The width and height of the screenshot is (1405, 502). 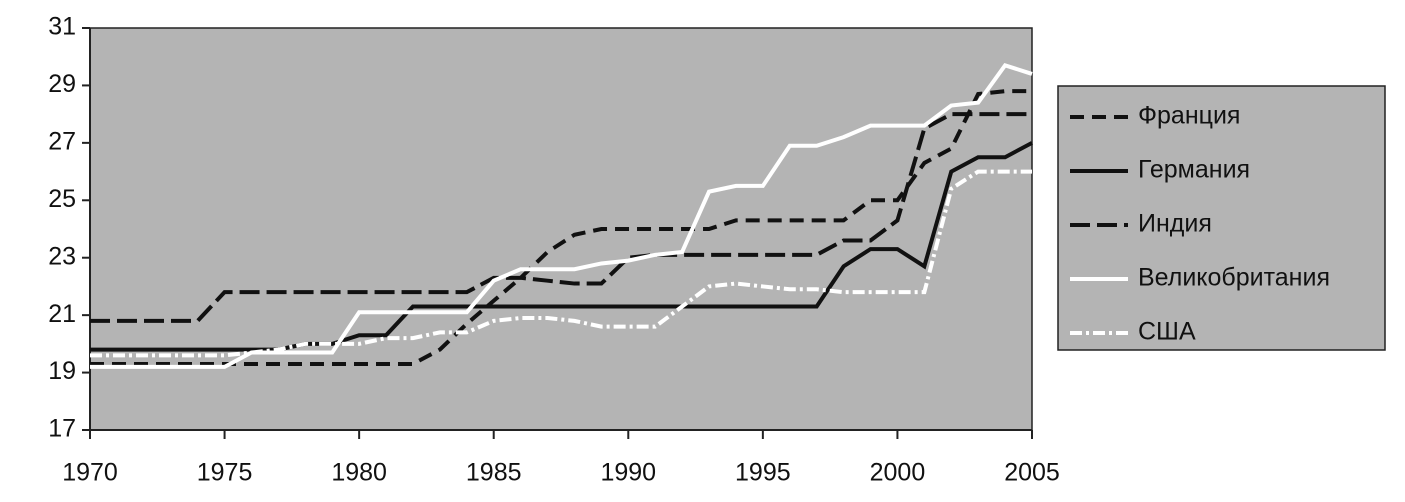 I want to click on legend-label: Германия, so click(x=1194, y=170).